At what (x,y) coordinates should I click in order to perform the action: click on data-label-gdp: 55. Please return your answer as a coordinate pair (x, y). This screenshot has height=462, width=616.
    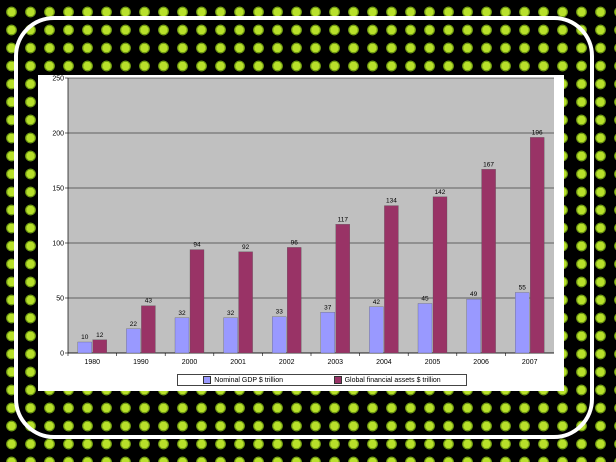
    Looking at the image, I should click on (523, 288).